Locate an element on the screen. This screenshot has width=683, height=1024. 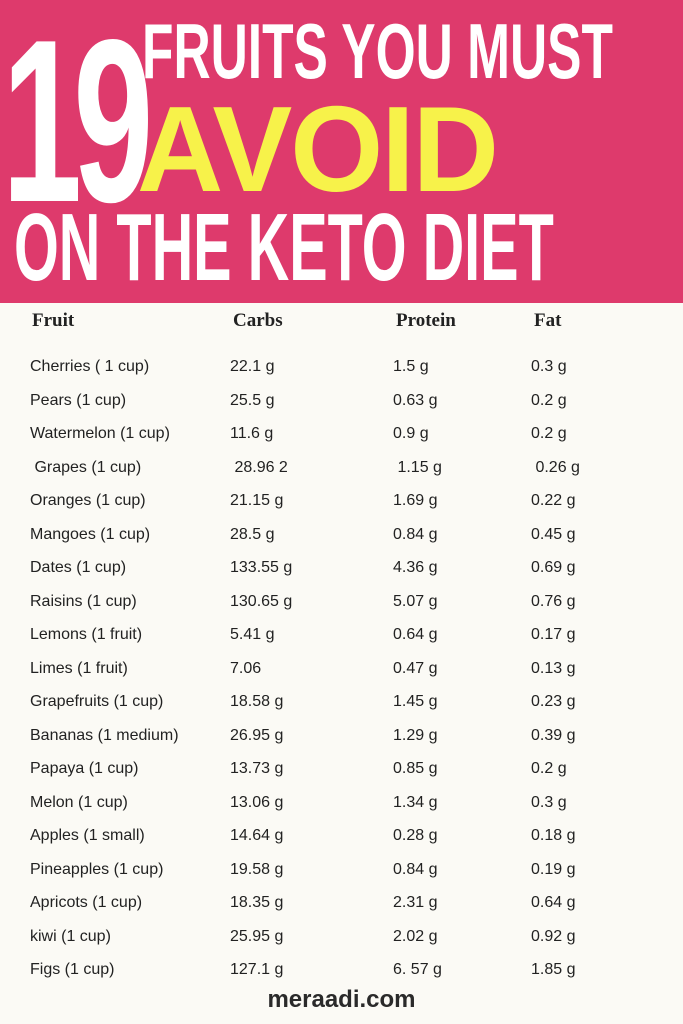
fat-cell: 0.92 g is located at coordinates (553, 936).